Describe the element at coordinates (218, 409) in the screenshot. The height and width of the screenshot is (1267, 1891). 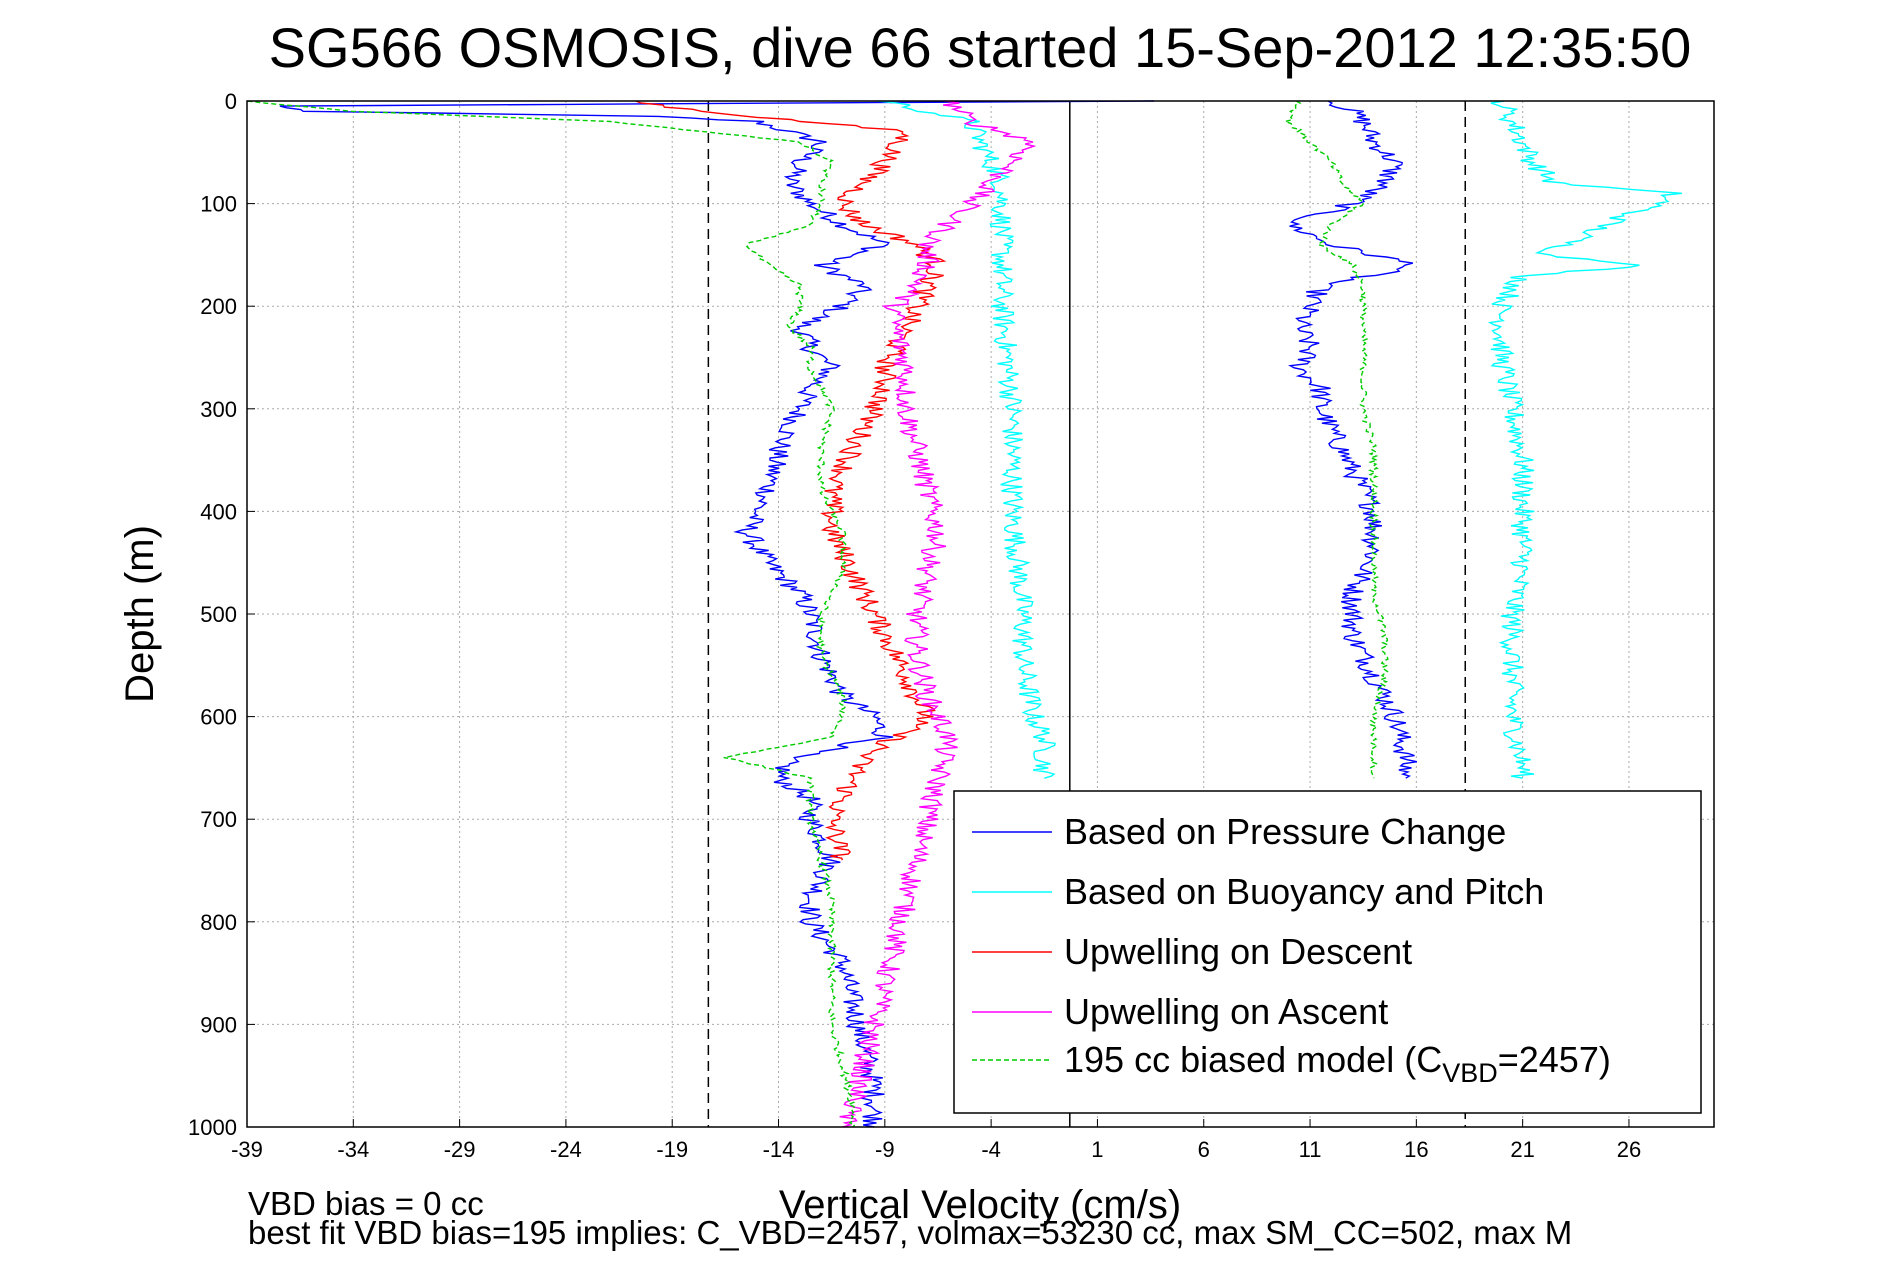
I see `y-tick-label: 300` at that location.